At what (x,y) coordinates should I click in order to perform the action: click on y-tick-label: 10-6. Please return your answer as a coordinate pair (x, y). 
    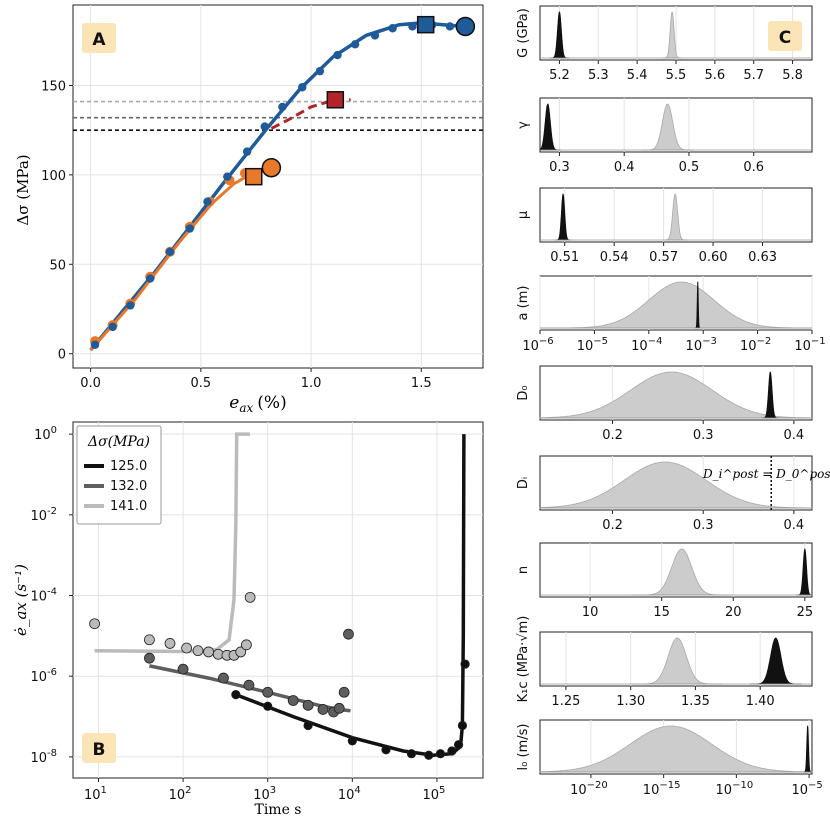
    Looking at the image, I should click on (43, 676).